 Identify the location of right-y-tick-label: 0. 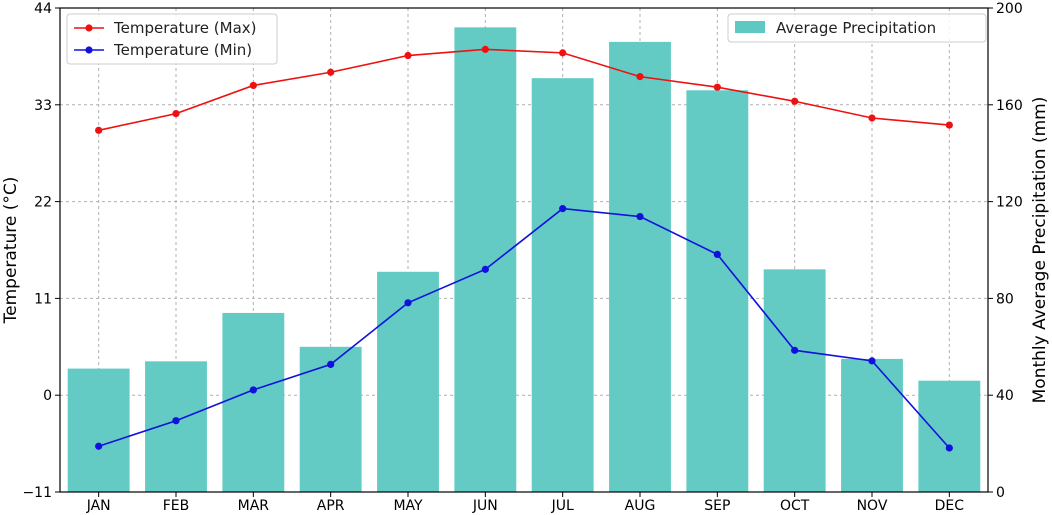
(1000, 493).